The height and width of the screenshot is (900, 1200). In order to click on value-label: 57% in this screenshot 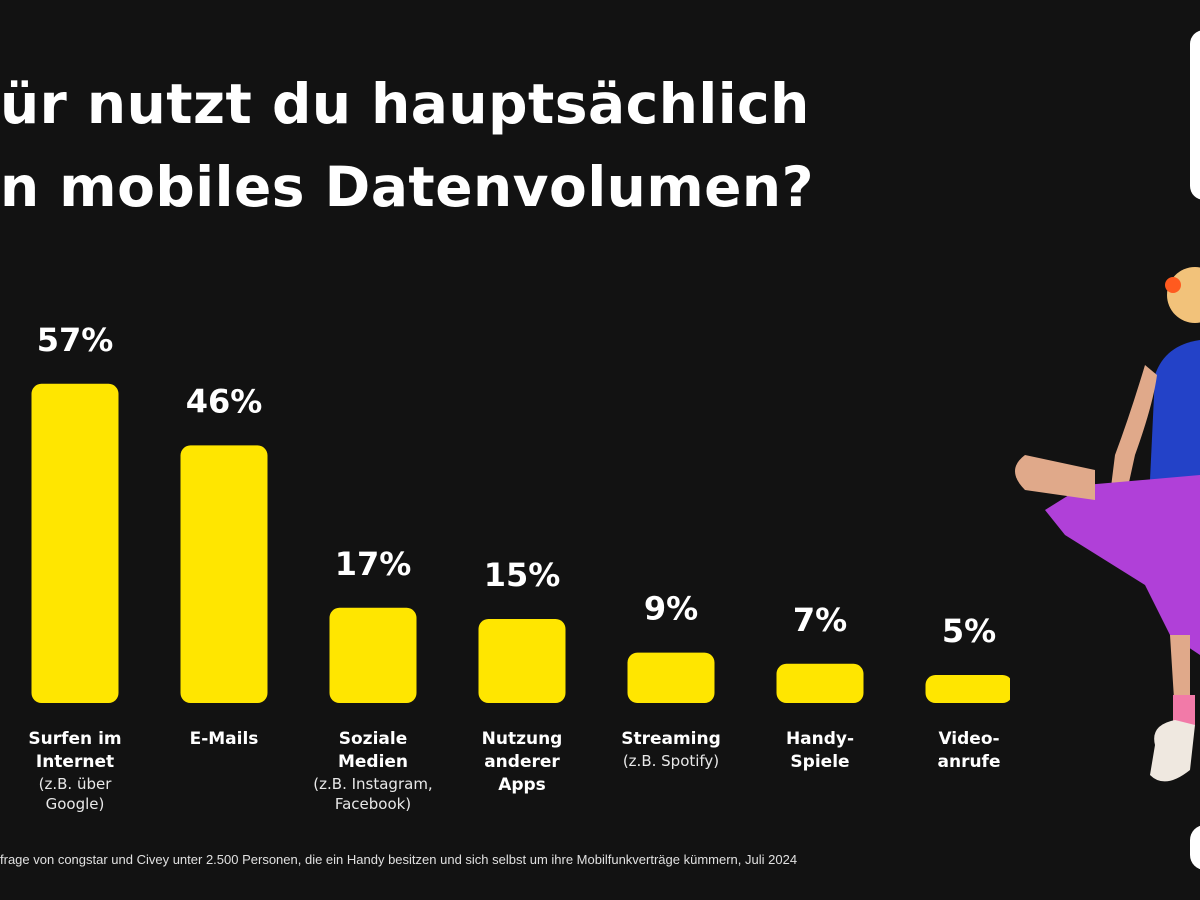, I will do `click(75, 340)`.